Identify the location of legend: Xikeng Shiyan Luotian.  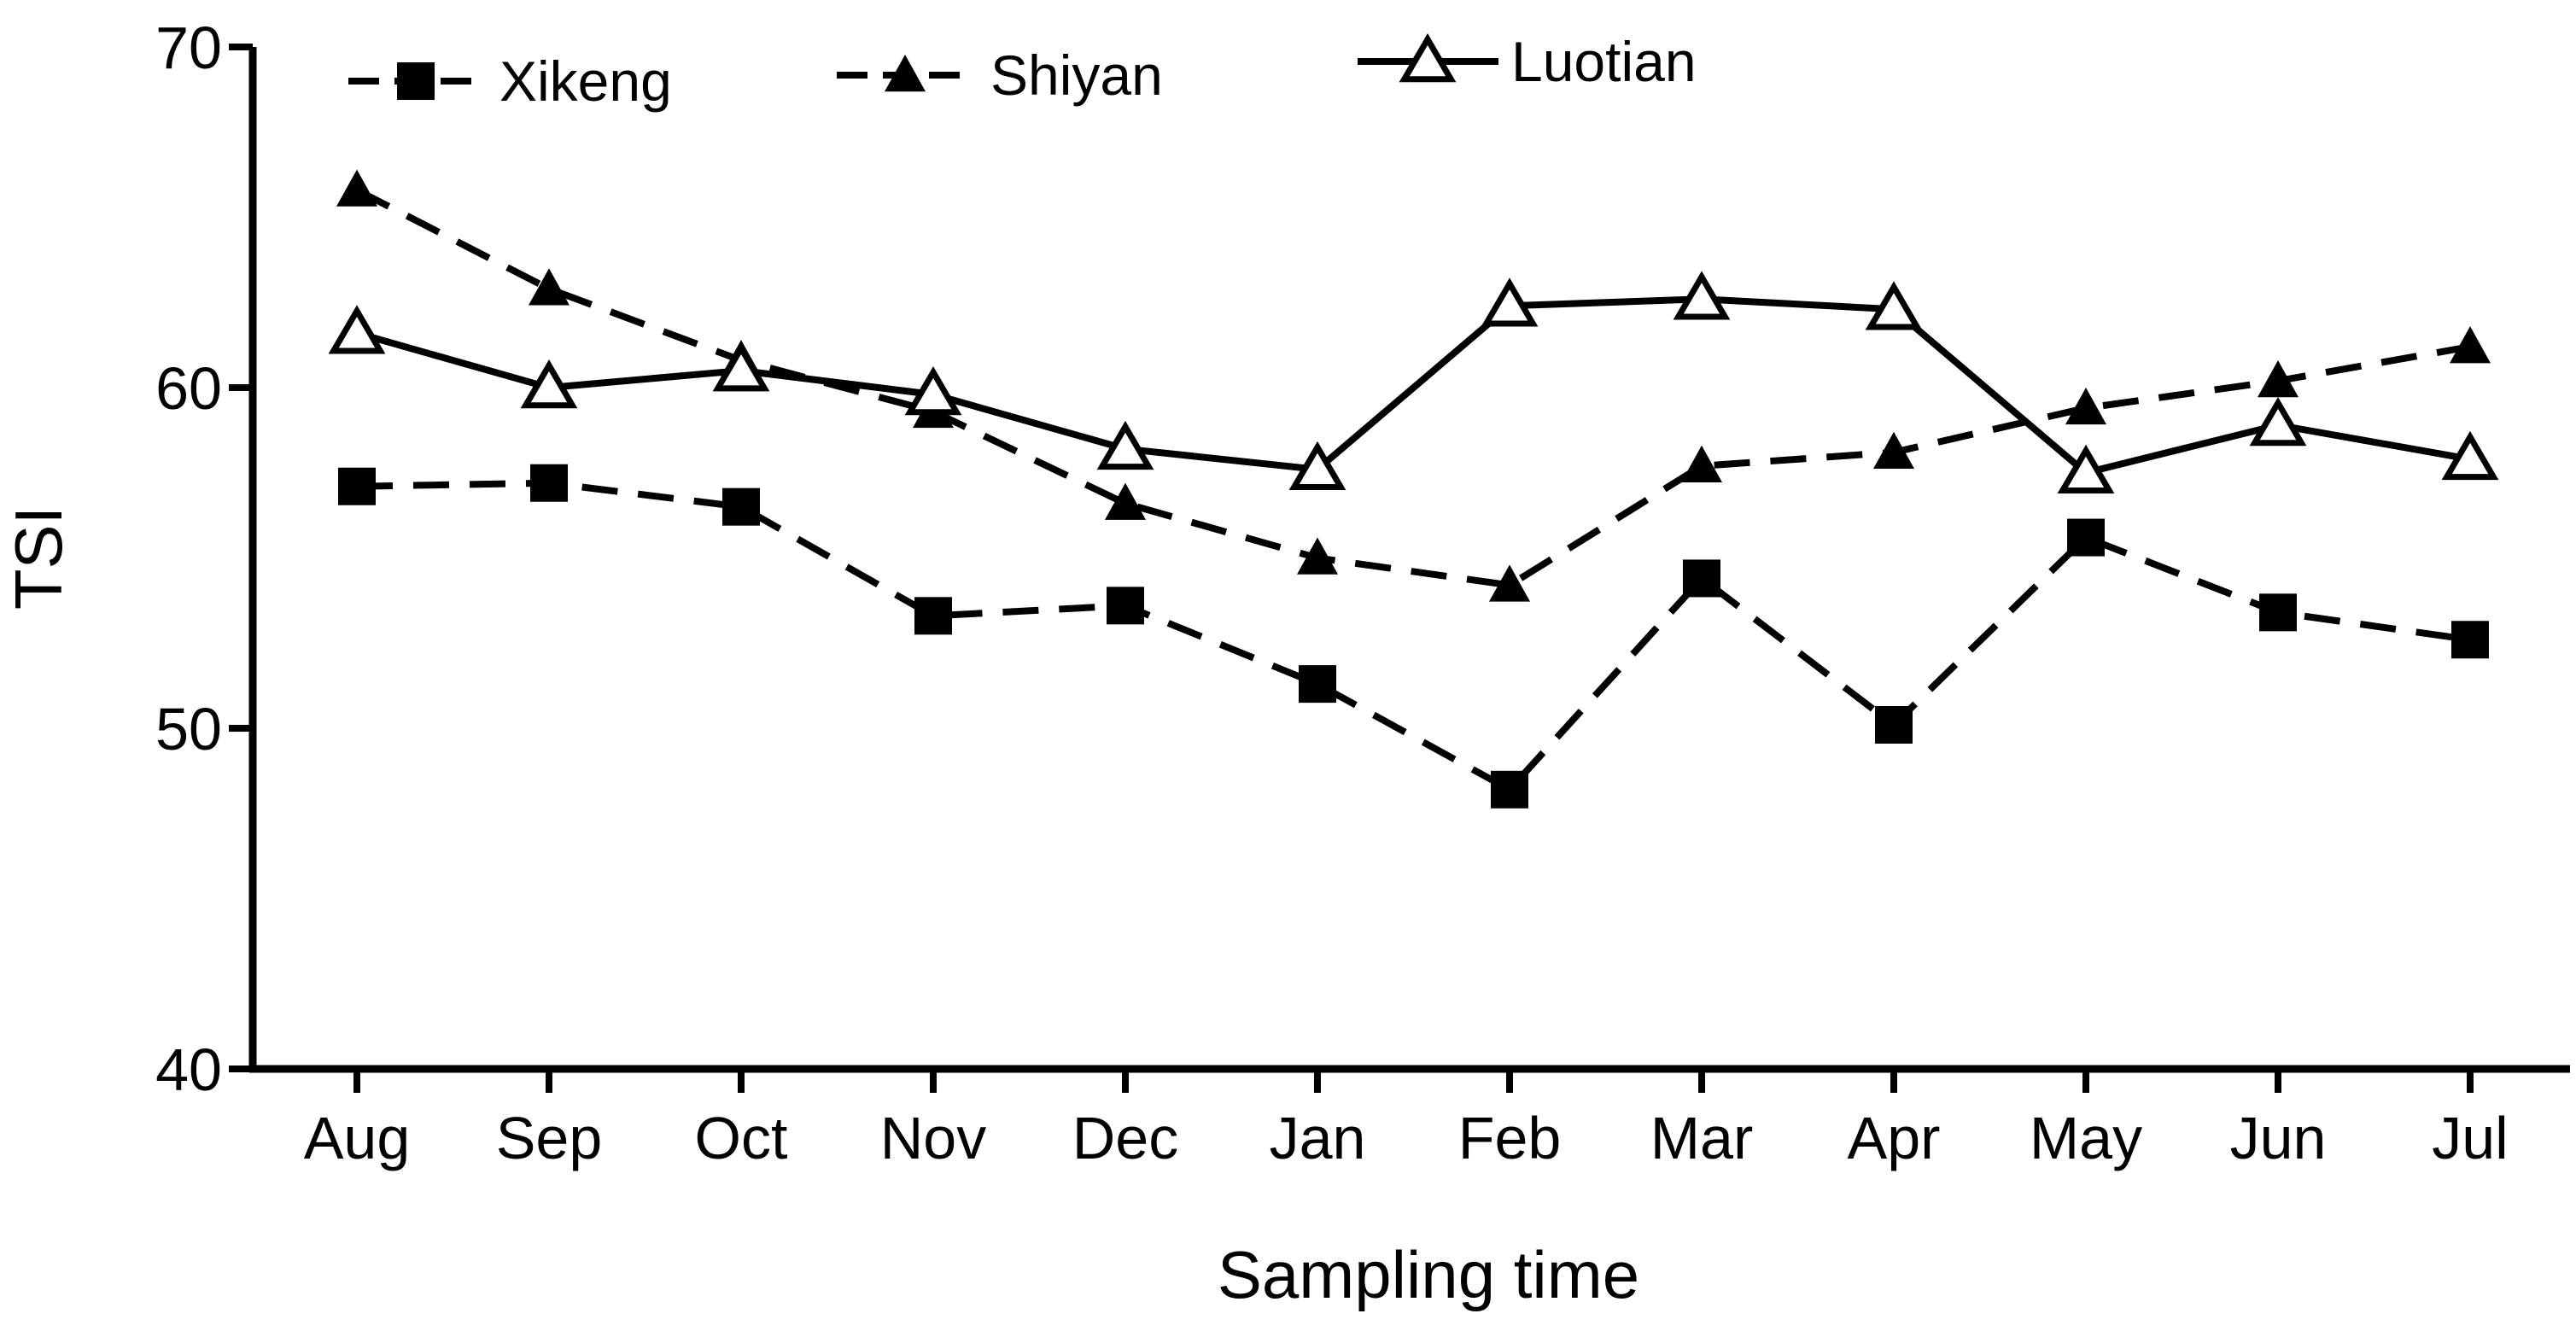
(1023, 71).